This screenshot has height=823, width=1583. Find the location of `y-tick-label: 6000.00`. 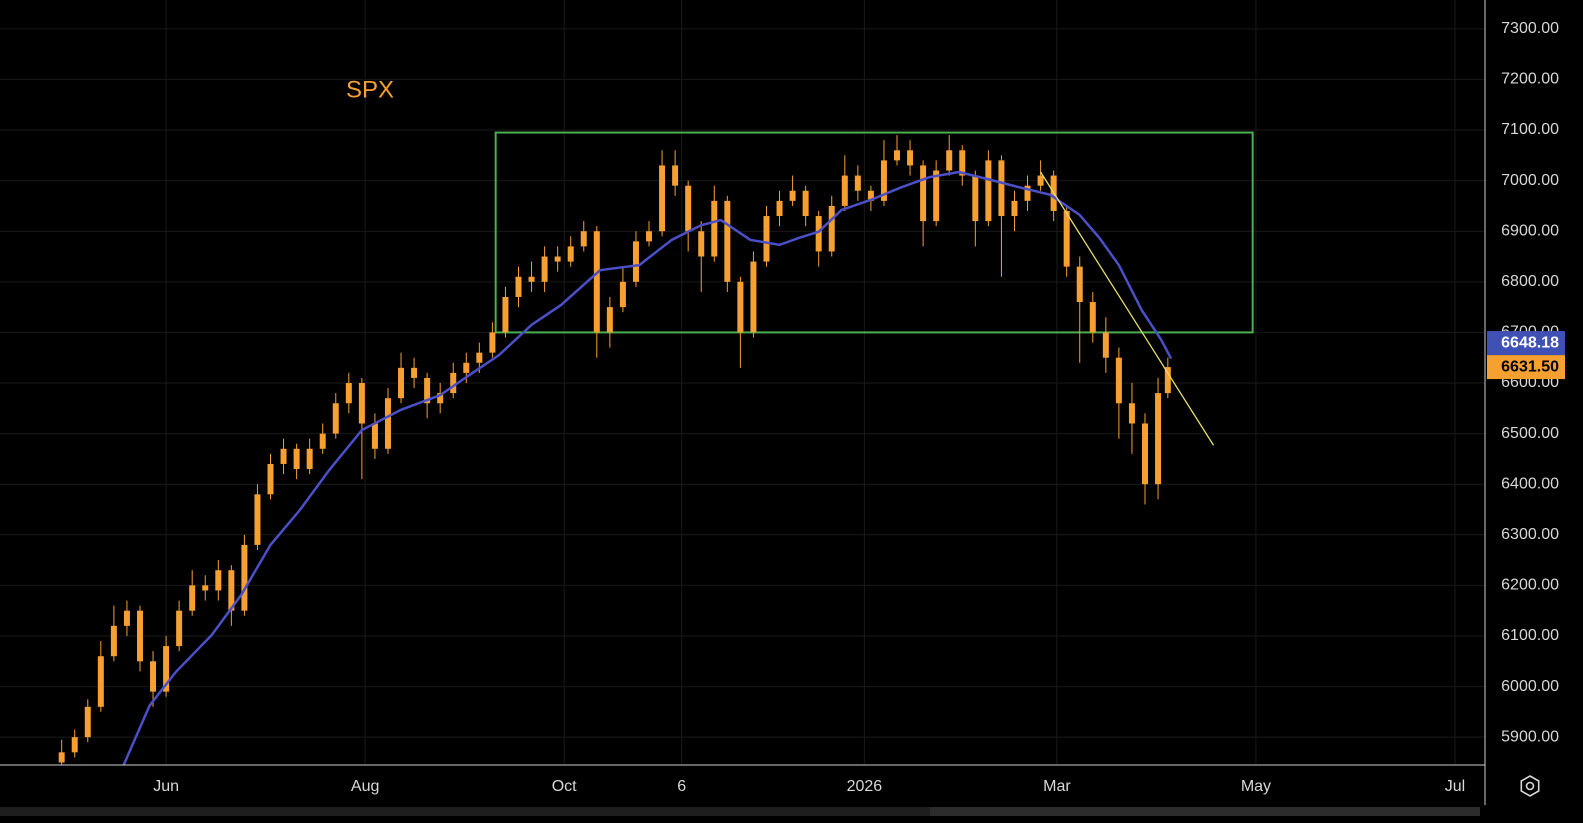

y-tick-label: 6000.00 is located at coordinates (1530, 686).